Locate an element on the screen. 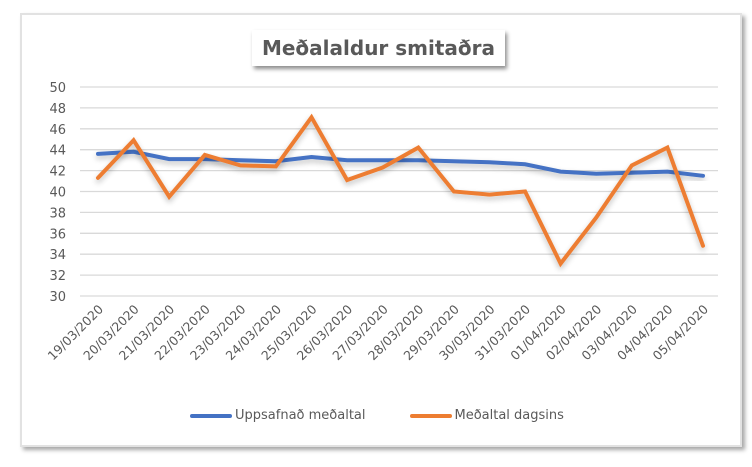 This screenshot has height=467, width=752. chart-title-box: Meðalaldur smitaðra is located at coordinates (378, 48).